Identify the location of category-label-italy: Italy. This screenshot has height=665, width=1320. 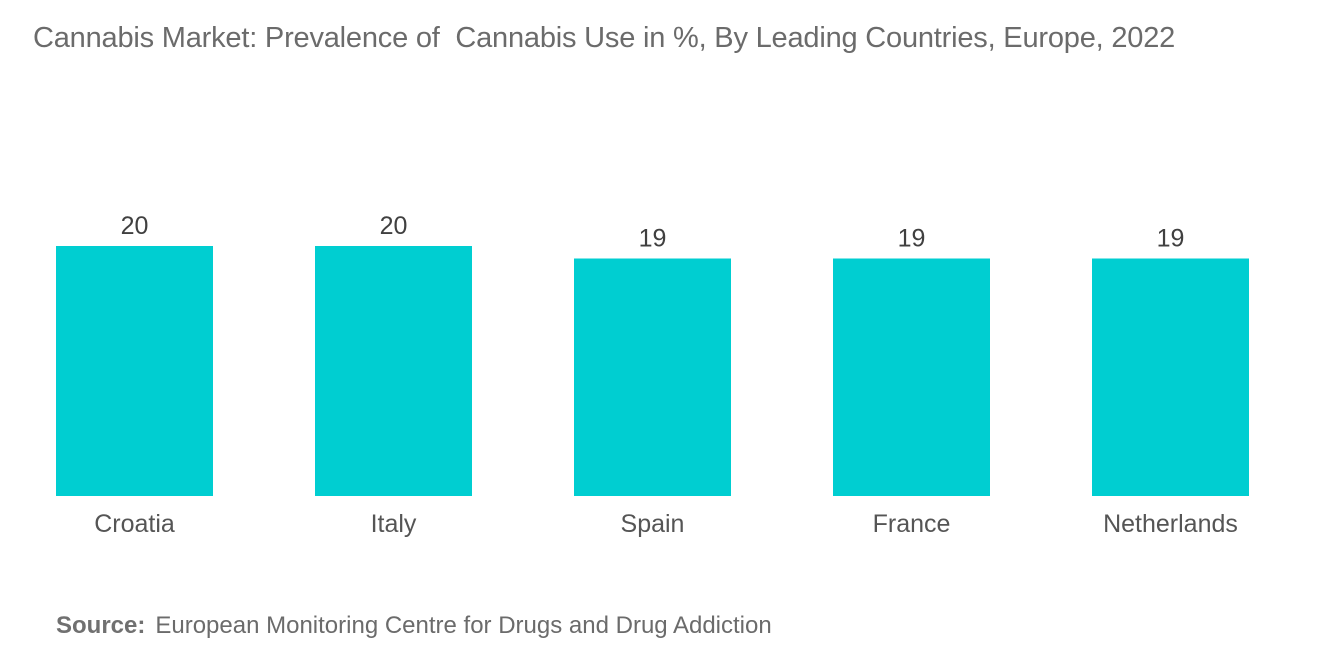
(394, 524).